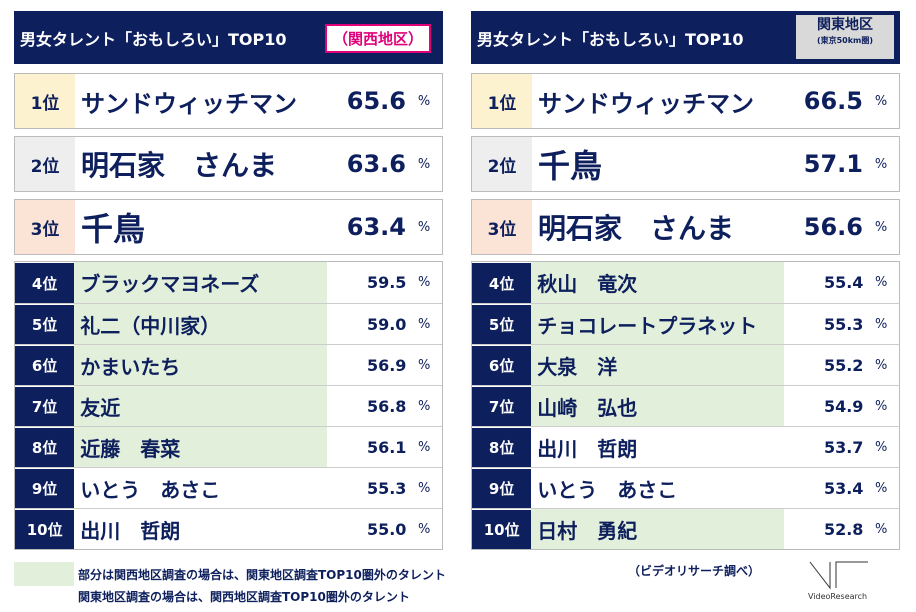 This screenshot has width=916, height=612. Describe the element at coordinates (228, 528) in the screenshot. I see `rank-row: 10位 出川 哲朗 55.0 %` at that location.